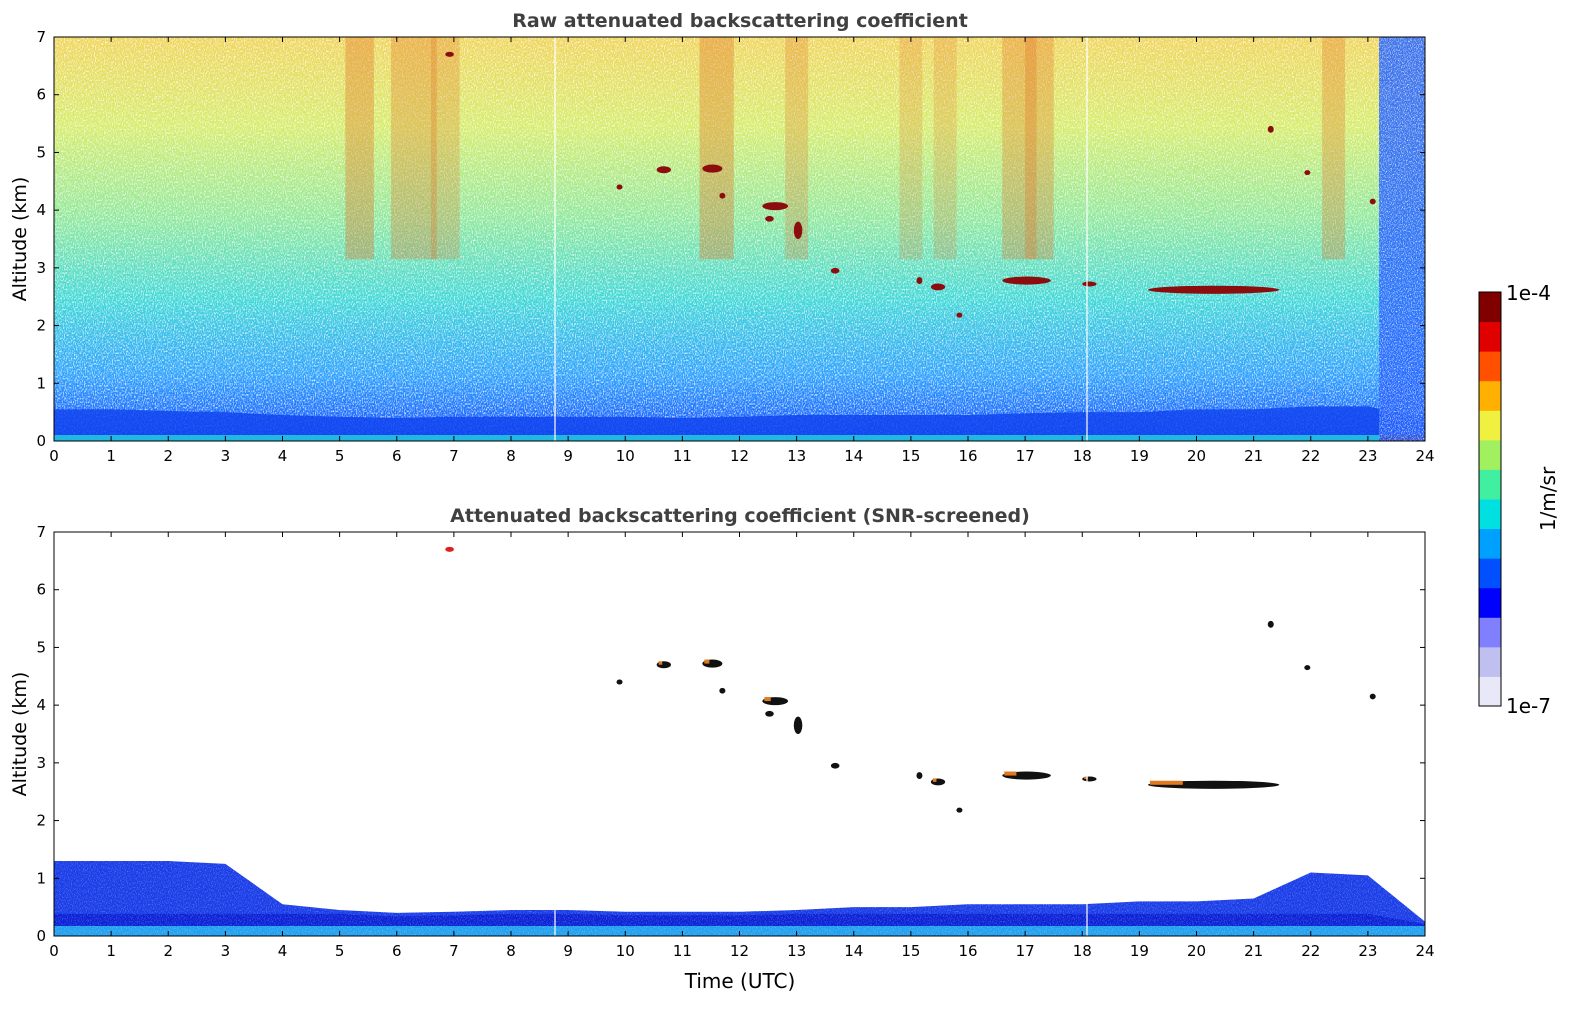 The image size is (1595, 1020). What do you see at coordinates (796, 456) in the screenshot?
I see `x-tick-label: 13` at bounding box center [796, 456].